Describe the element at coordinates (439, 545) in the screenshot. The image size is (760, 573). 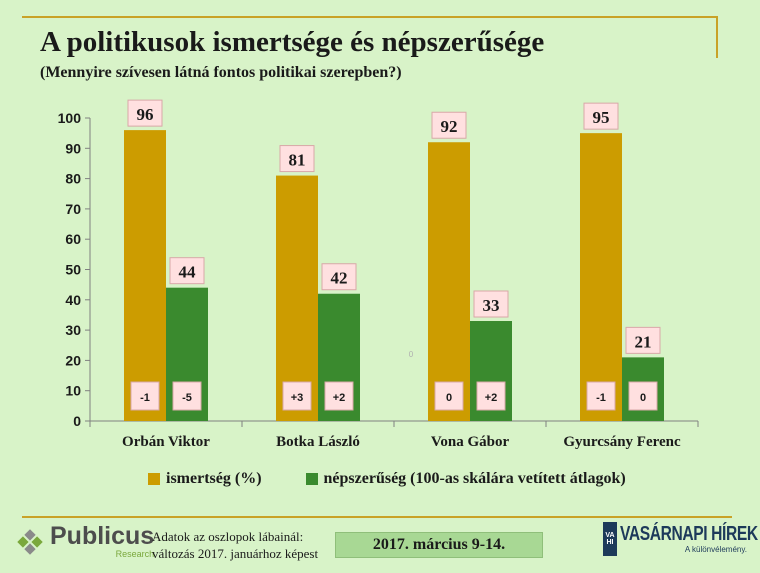
I see `survey-date: 2017. március 9-14.` at that location.